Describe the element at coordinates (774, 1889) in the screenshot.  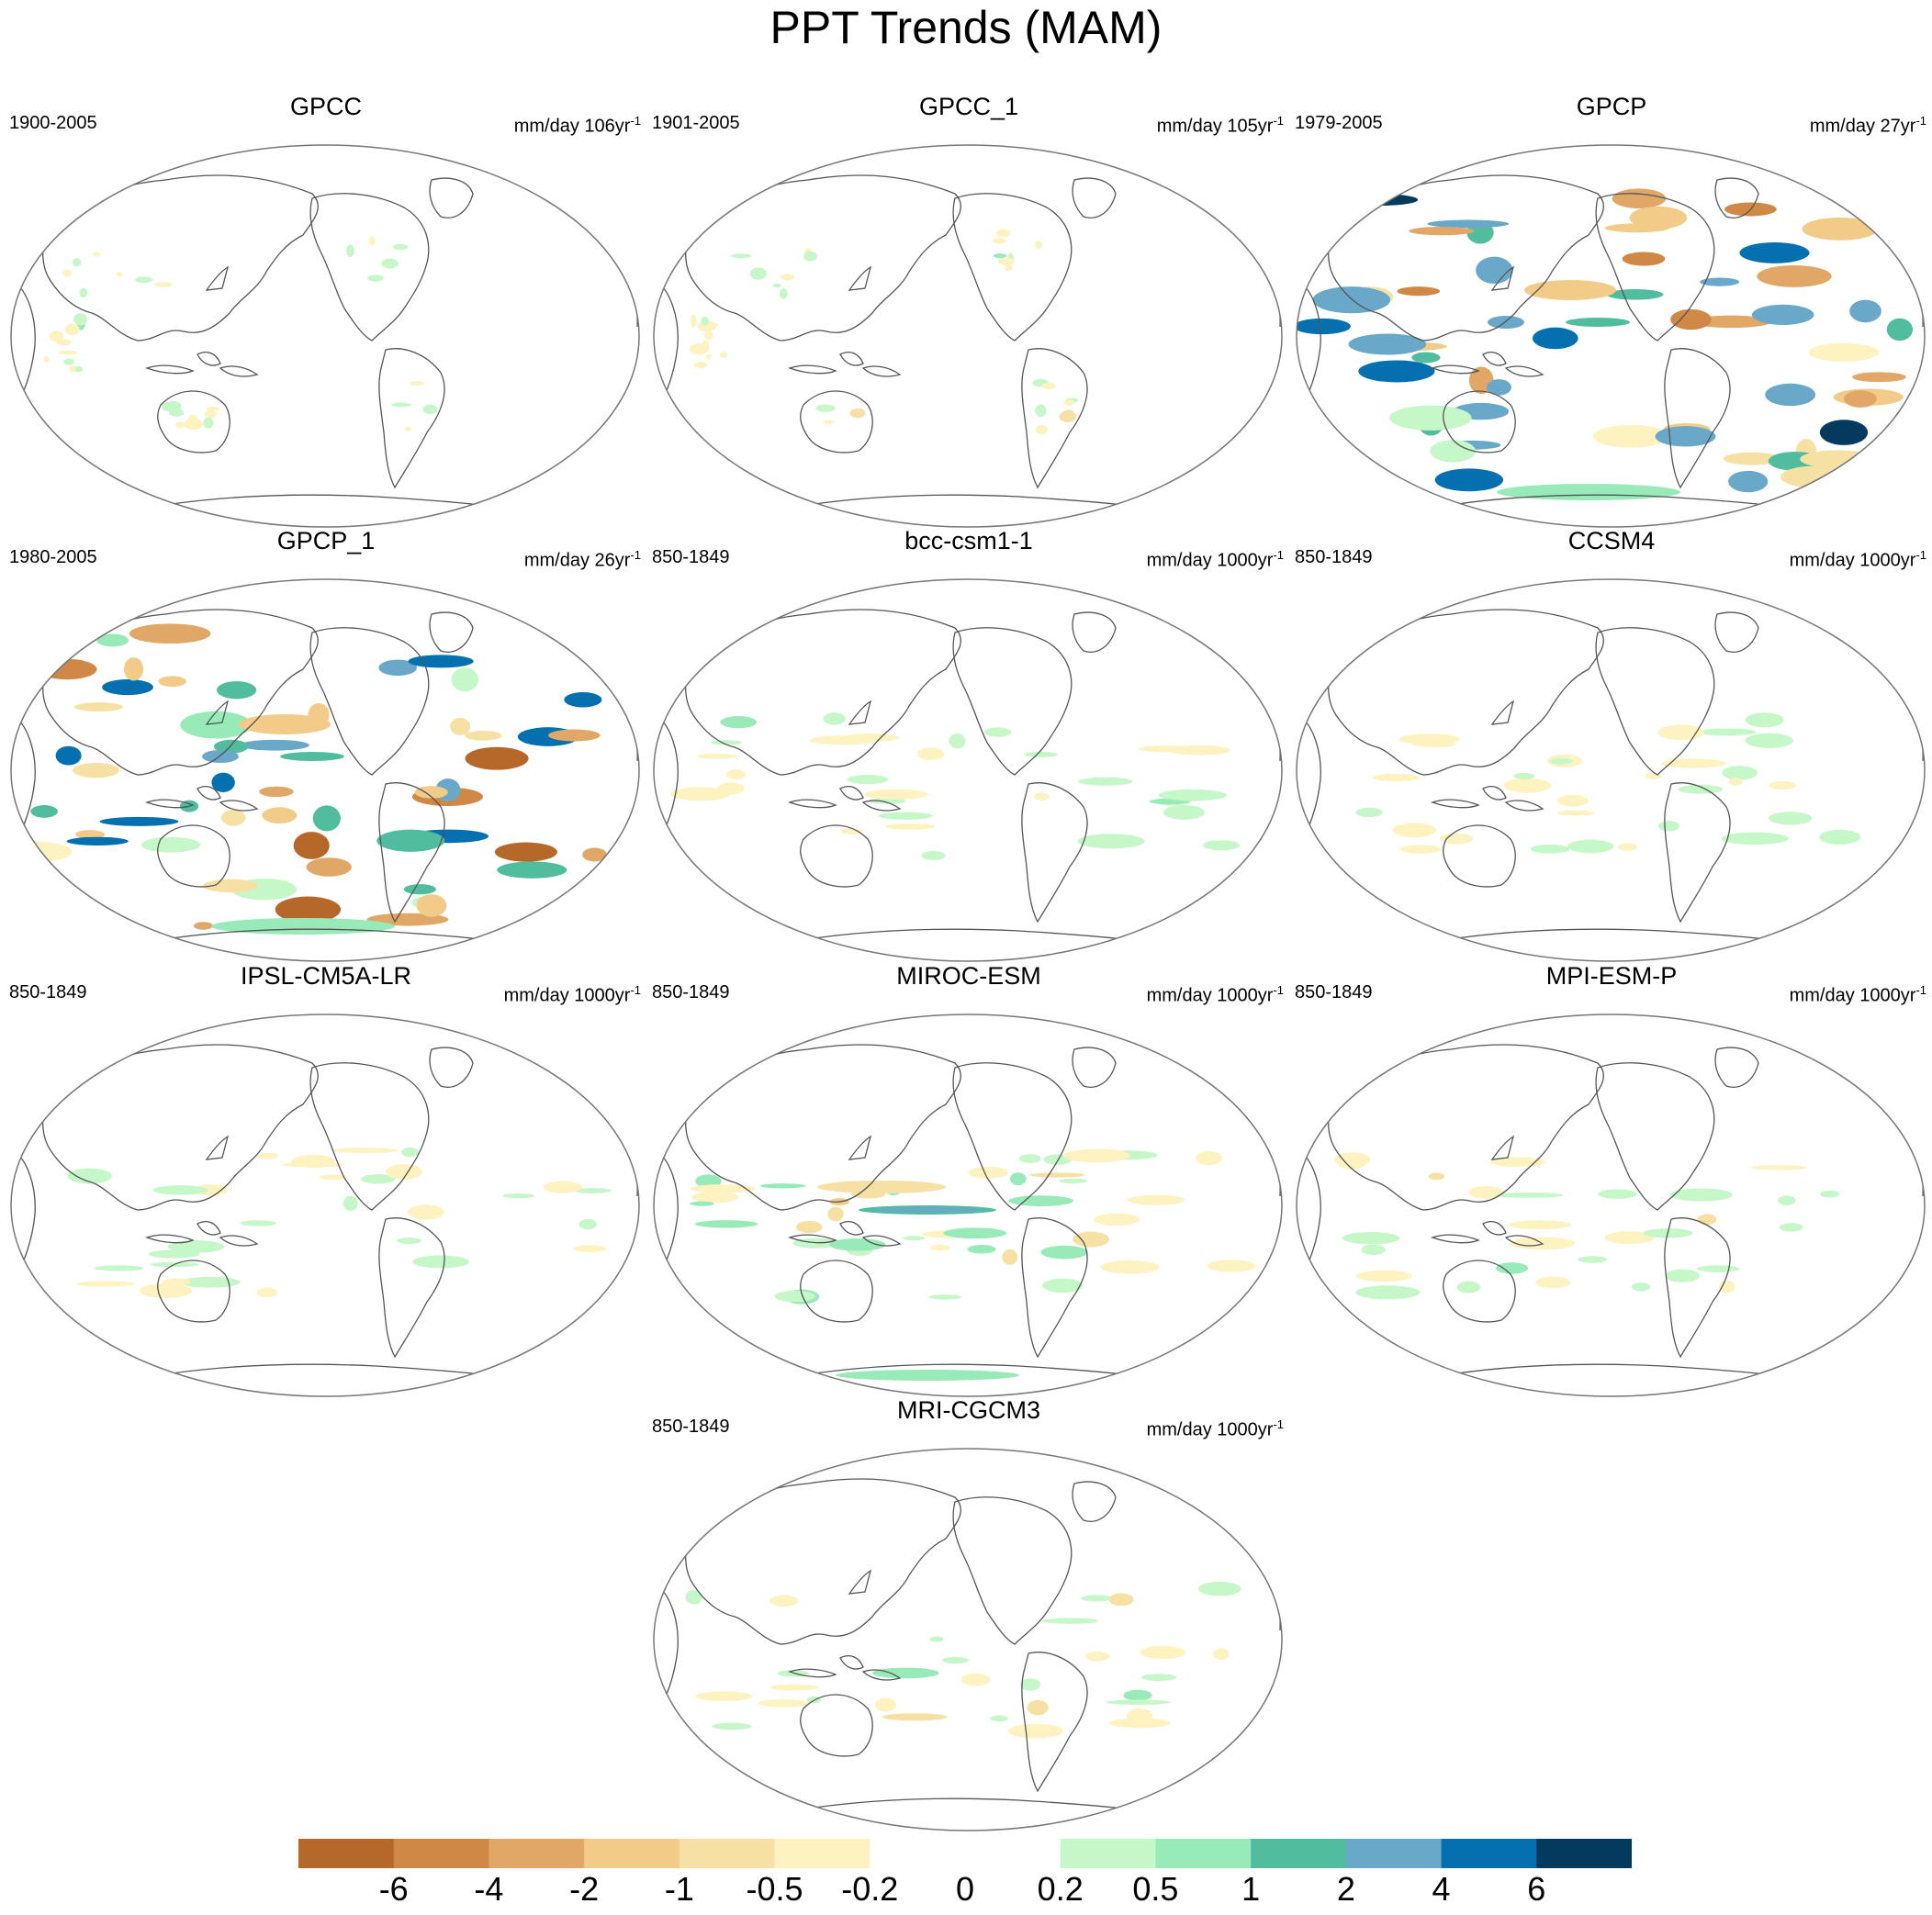
I see `colorbar-tick-label: -0.5` at that location.